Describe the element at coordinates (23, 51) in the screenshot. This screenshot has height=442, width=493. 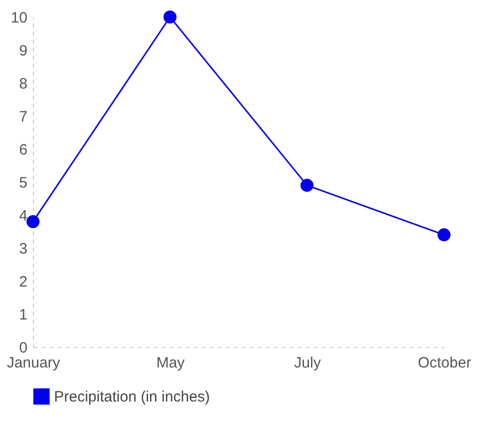
I see `y-tick-label: 9` at that location.